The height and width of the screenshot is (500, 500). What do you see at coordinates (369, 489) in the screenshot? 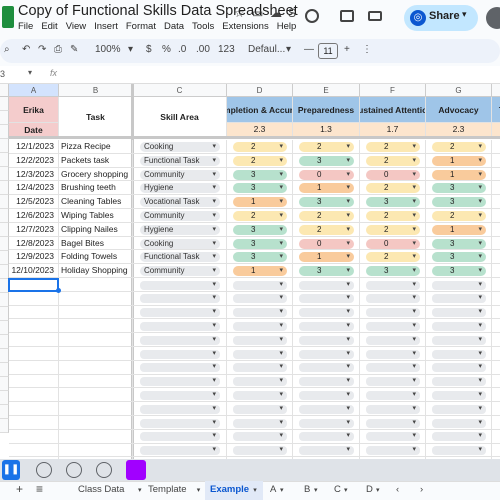
I see `tab-d: D` at bounding box center [369, 489].